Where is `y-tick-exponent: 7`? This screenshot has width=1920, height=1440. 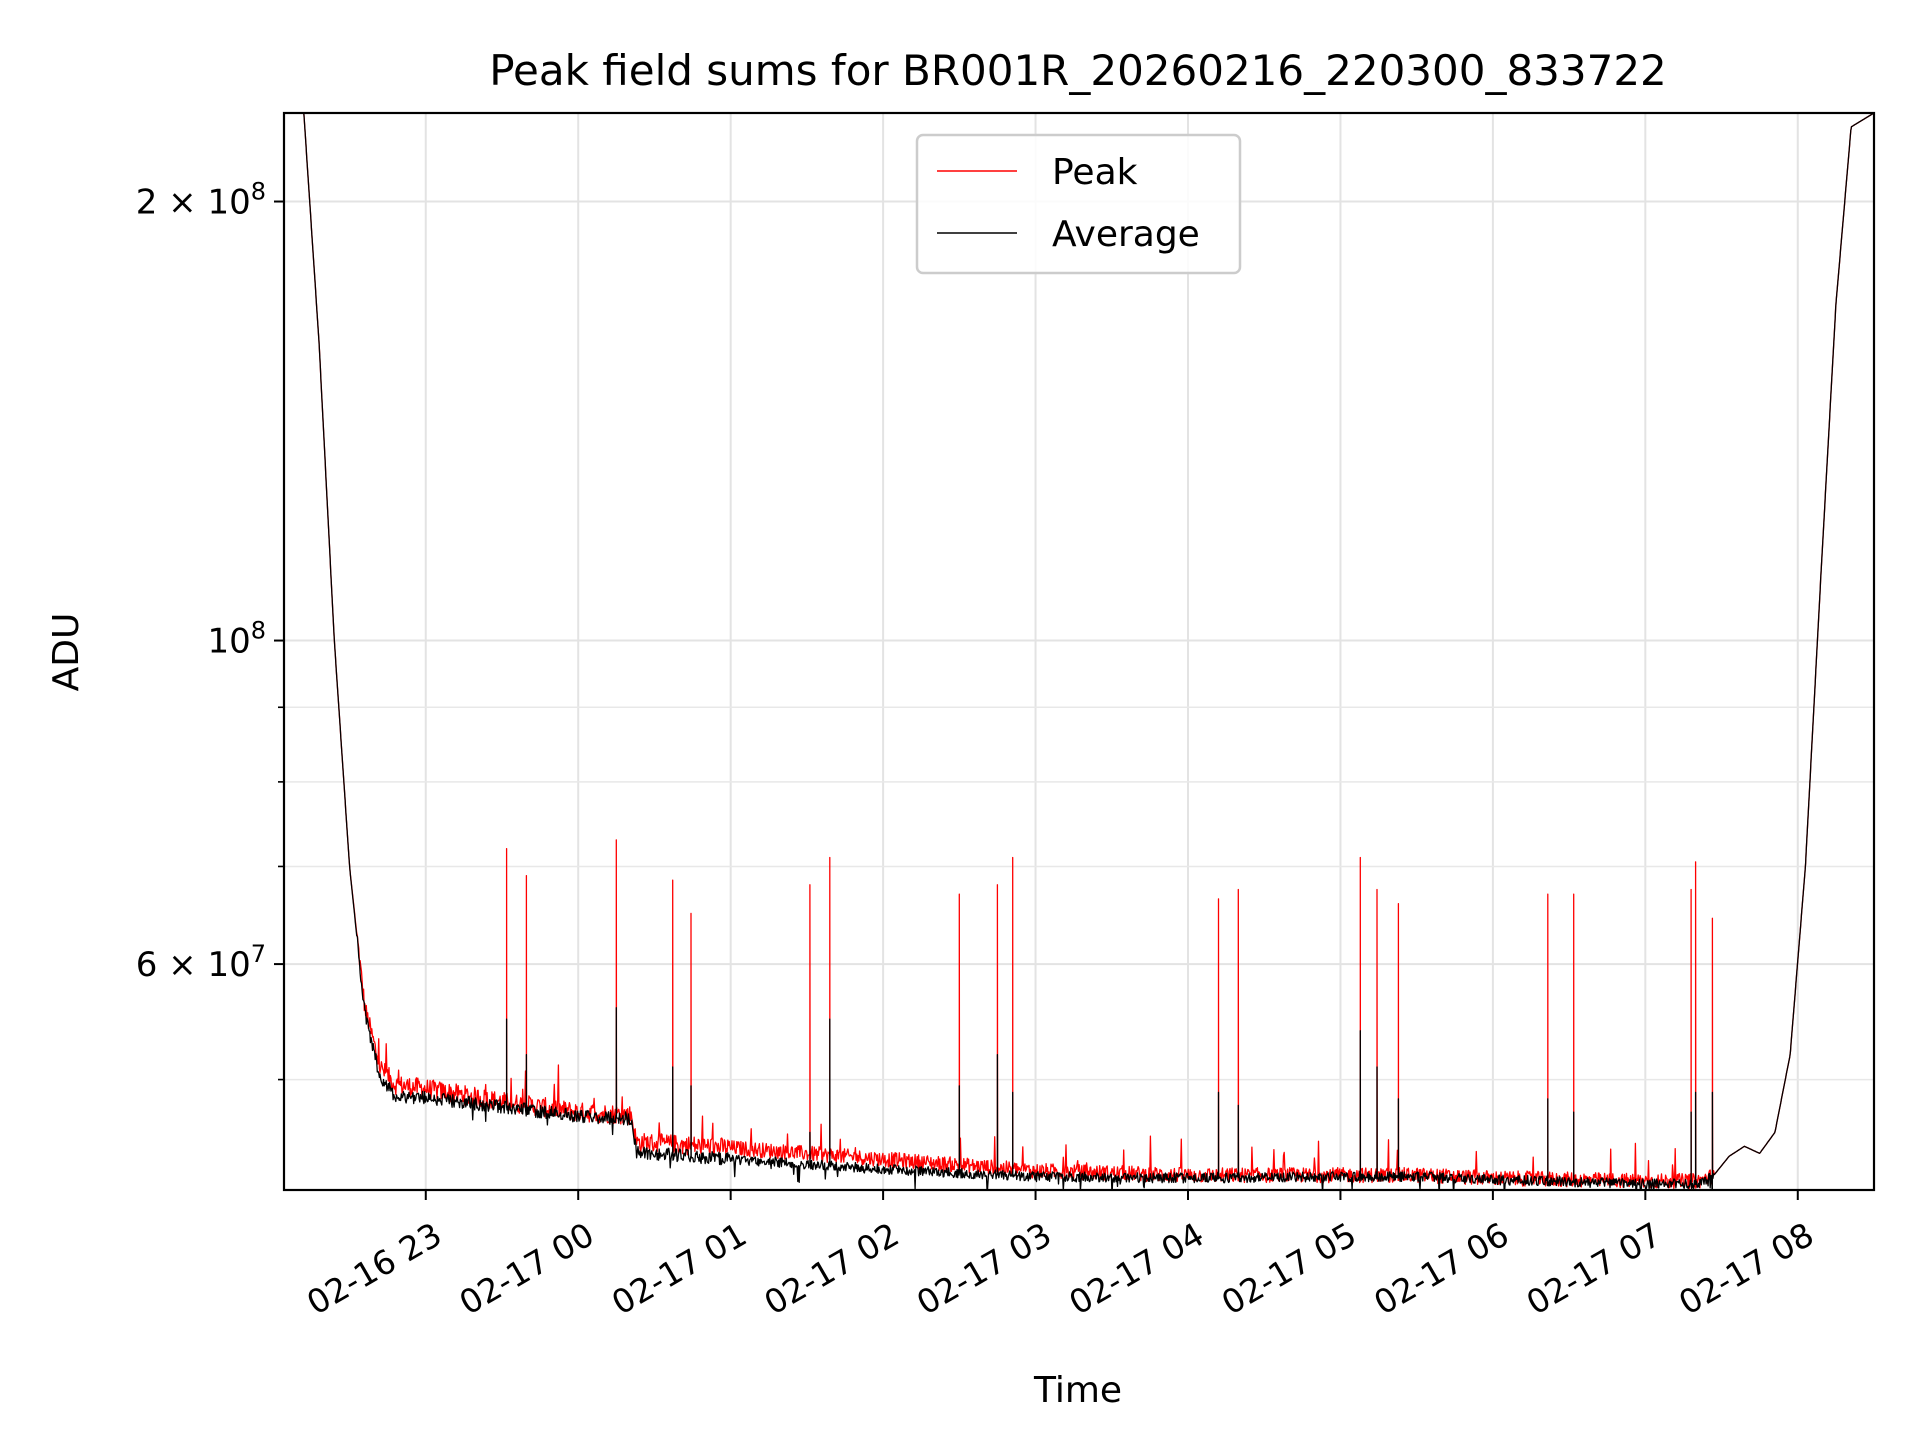 y-tick-exponent: 7 is located at coordinates (258, 954).